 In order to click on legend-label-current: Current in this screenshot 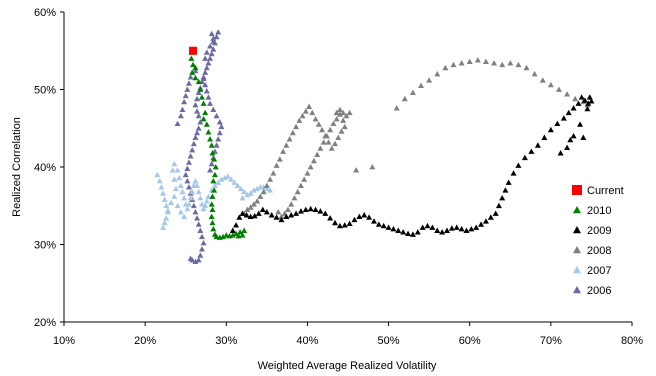, I will do `click(605, 191)`.